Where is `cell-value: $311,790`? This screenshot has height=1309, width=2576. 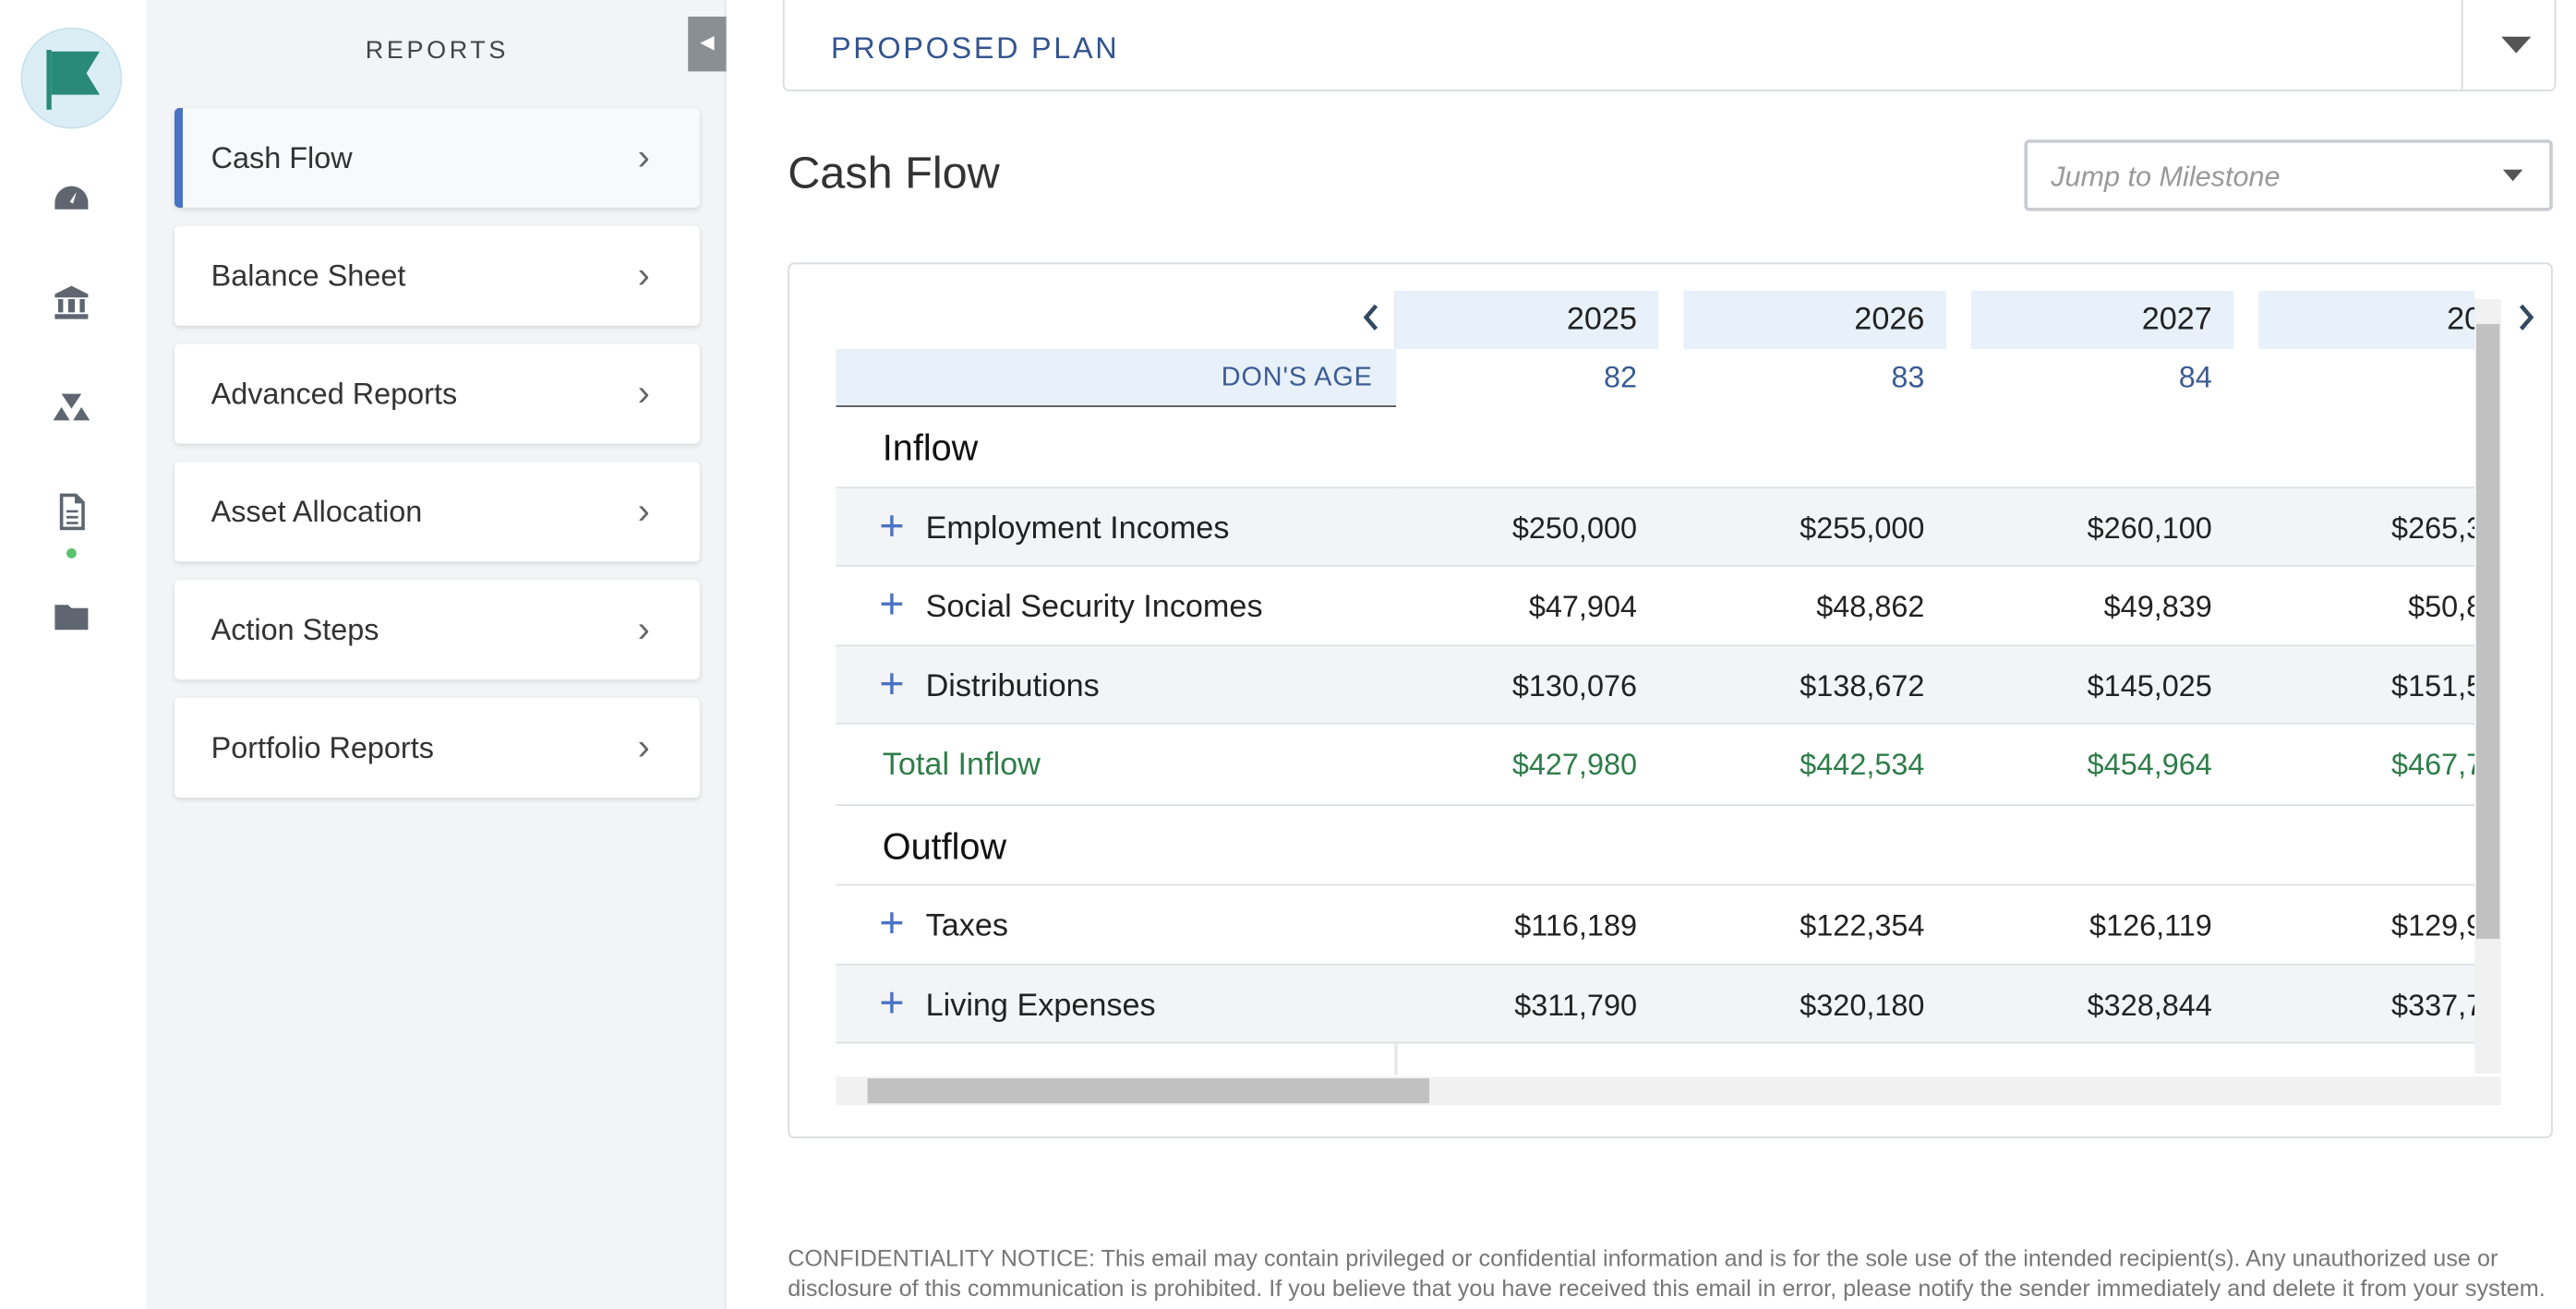 cell-value: $311,790 is located at coordinates (1575, 1005).